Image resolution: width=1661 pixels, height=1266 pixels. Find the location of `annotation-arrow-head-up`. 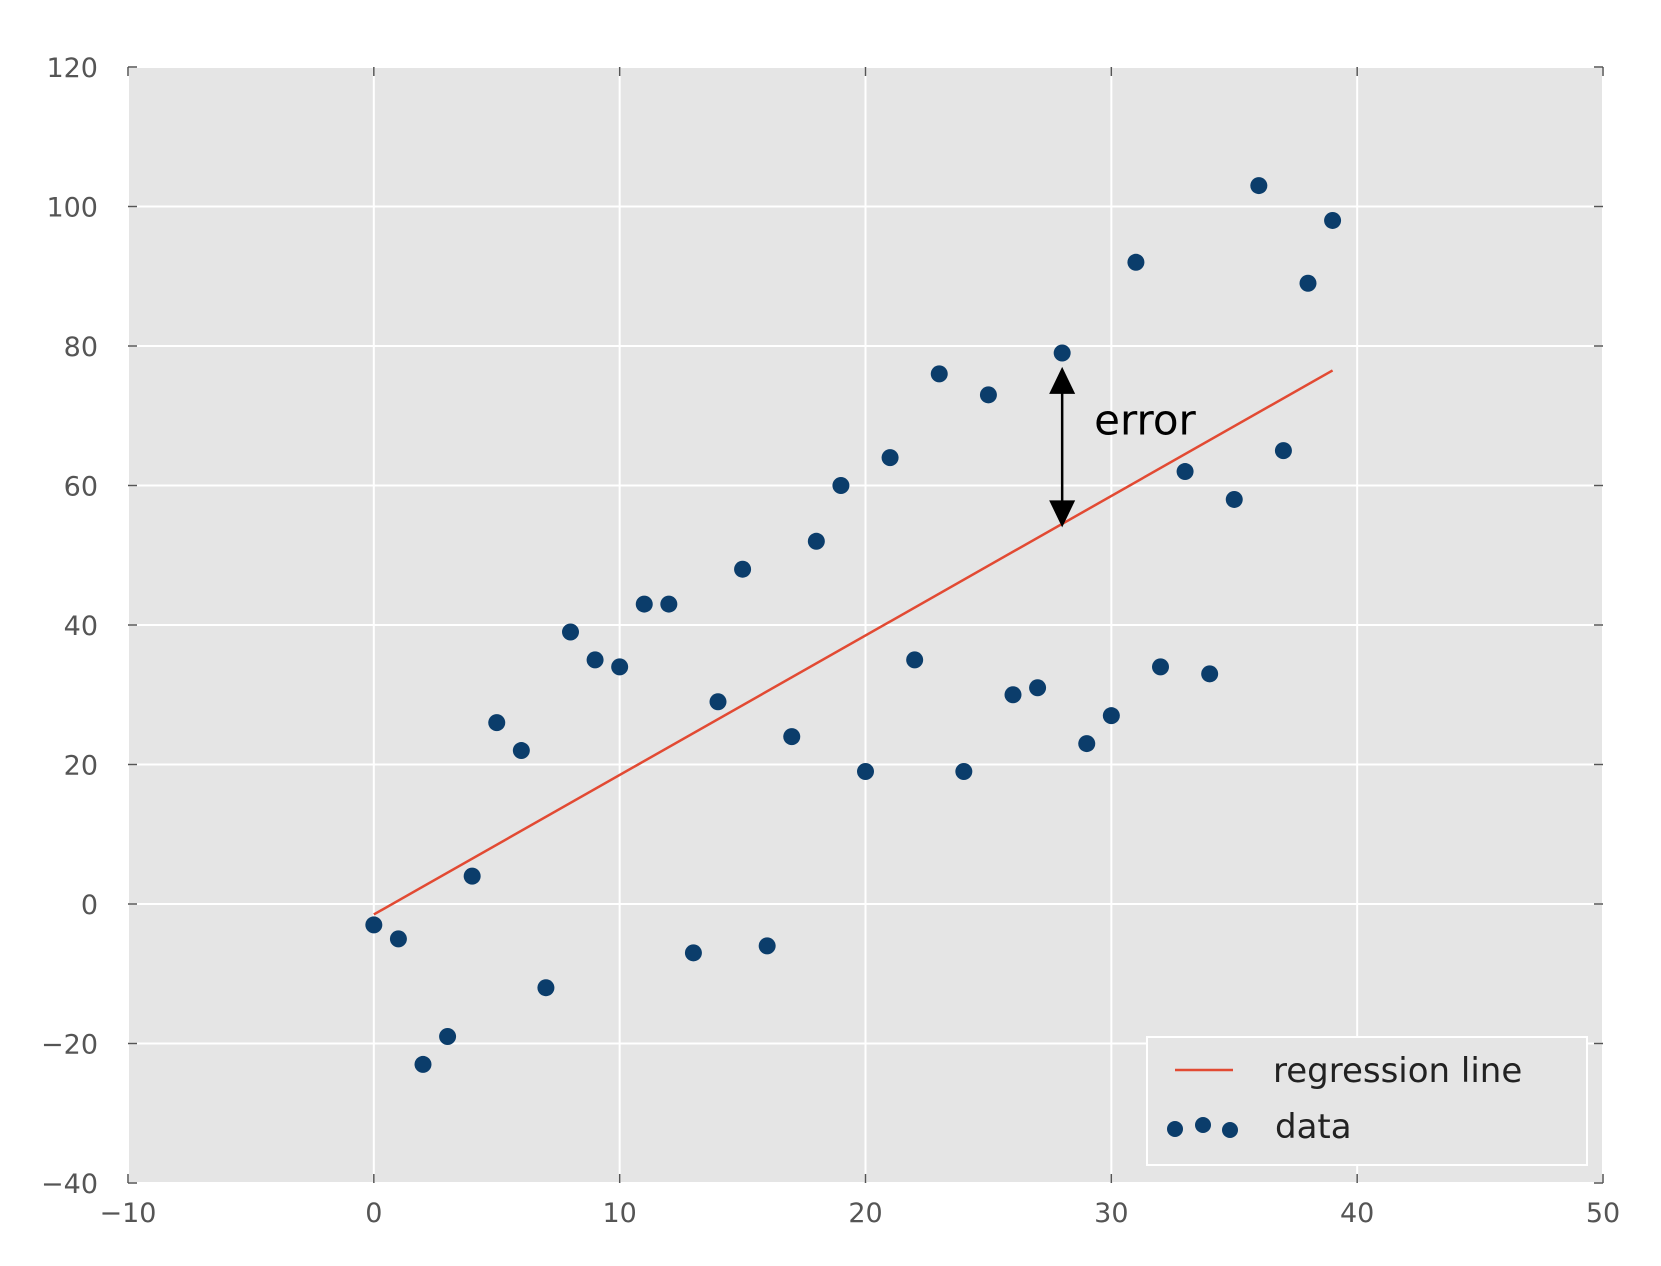

annotation-arrow-head-up is located at coordinates (1062, 380).